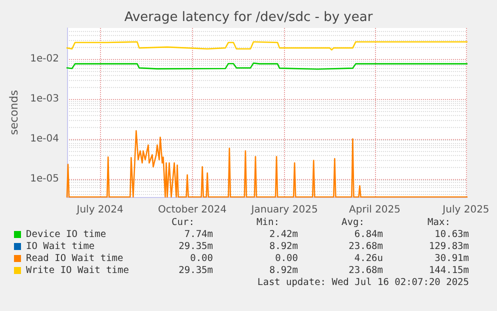 The height and width of the screenshot is (311, 497). I want to click on chart-title: Average latency for /dev/sdc - by year, so click(249, 17).